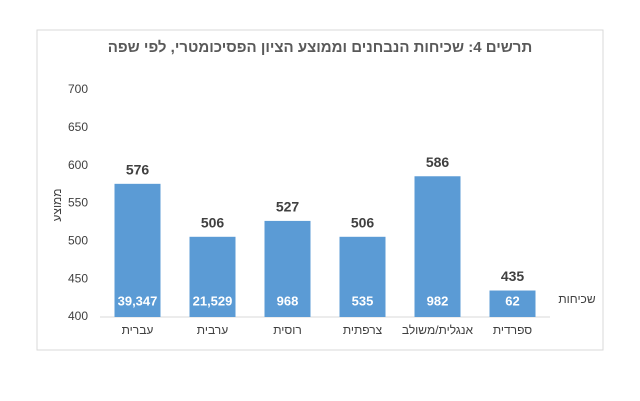 This screenshot has width=640, height=401. What do you see at coordinates (78, 278) in the screenshot?
I see `y-tick-label: 450` at bounding box center [78, 278].